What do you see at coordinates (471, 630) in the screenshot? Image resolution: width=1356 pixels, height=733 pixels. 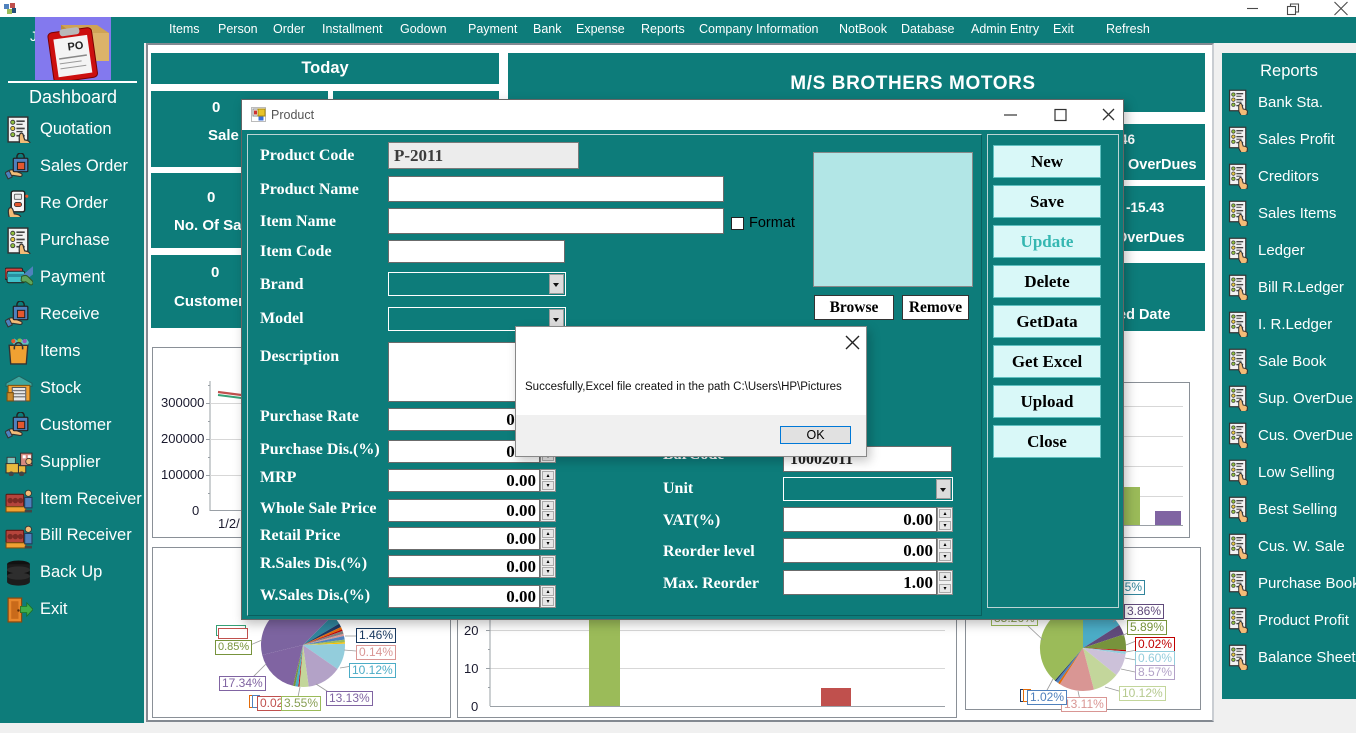 I see `svg-text: 20` at bounding box center [471, 630].